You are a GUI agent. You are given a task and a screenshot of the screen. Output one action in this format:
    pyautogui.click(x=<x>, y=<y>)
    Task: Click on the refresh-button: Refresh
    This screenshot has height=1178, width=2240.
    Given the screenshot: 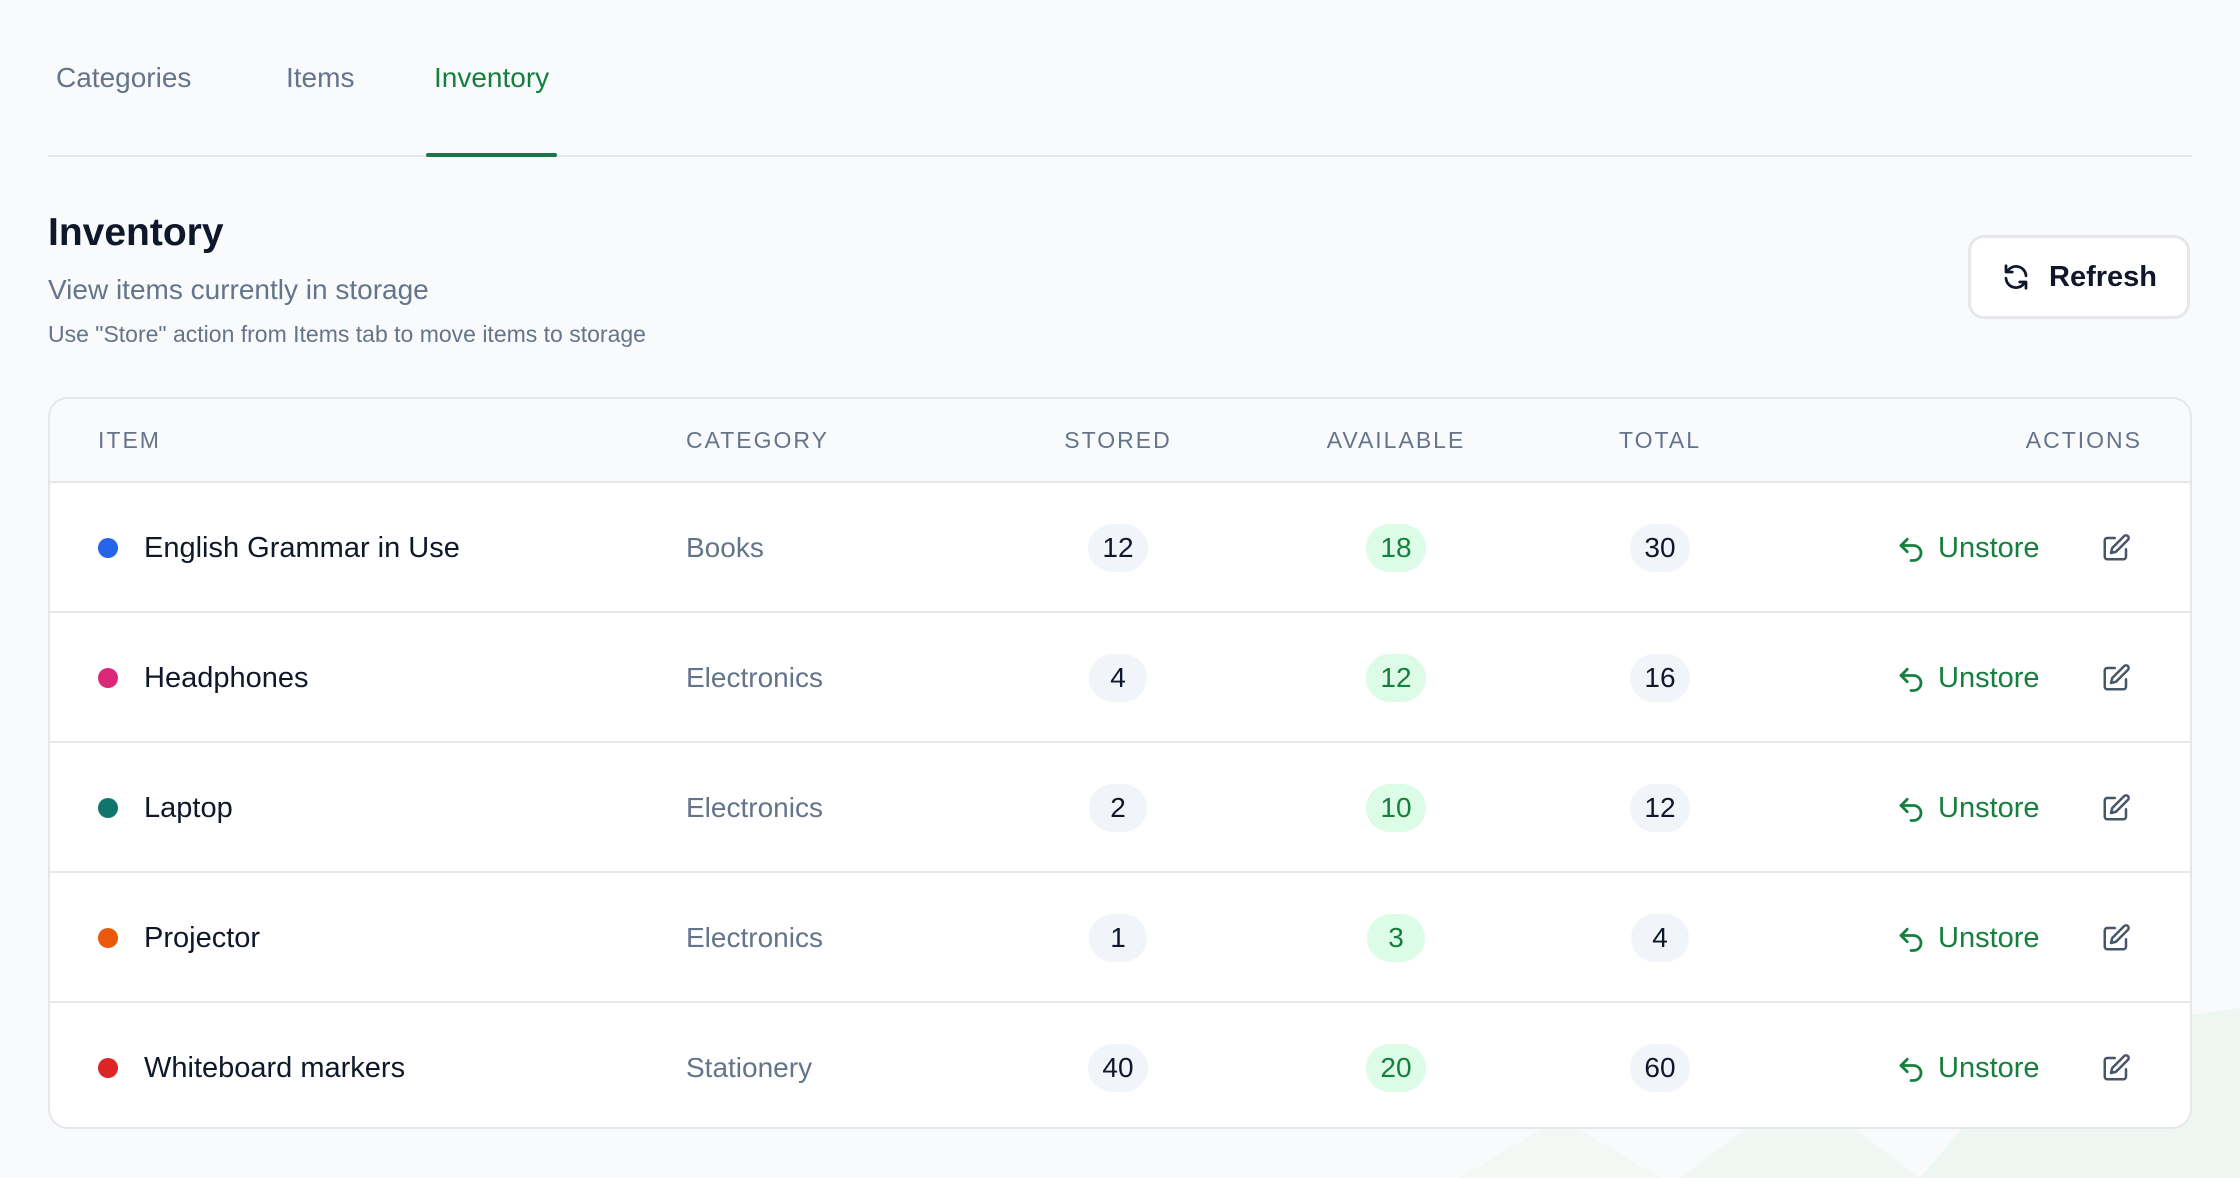 What is the action you would take?
    pyautogui.click(x=2079, y=277)
    